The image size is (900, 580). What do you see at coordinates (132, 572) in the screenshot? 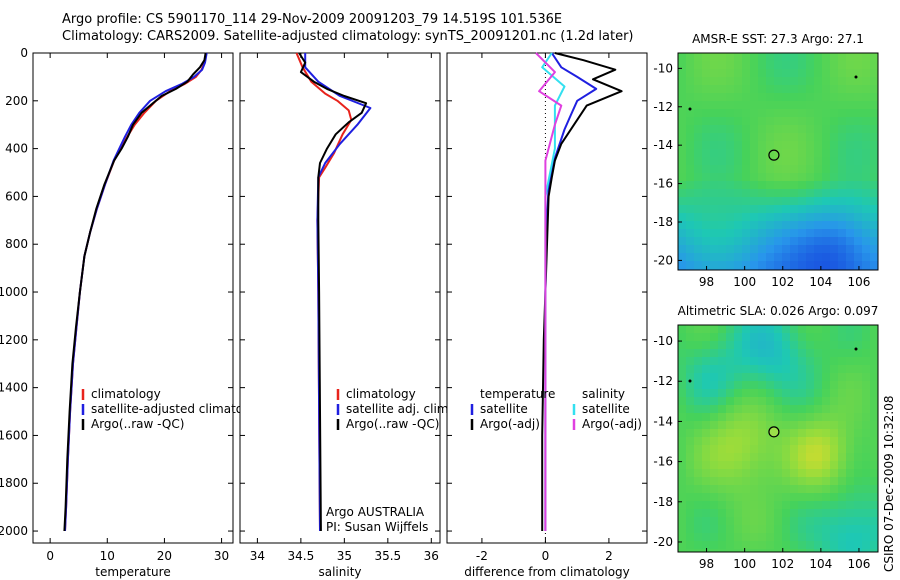
I see `x-axis-label: temperature` at bounding box center [132, 572].